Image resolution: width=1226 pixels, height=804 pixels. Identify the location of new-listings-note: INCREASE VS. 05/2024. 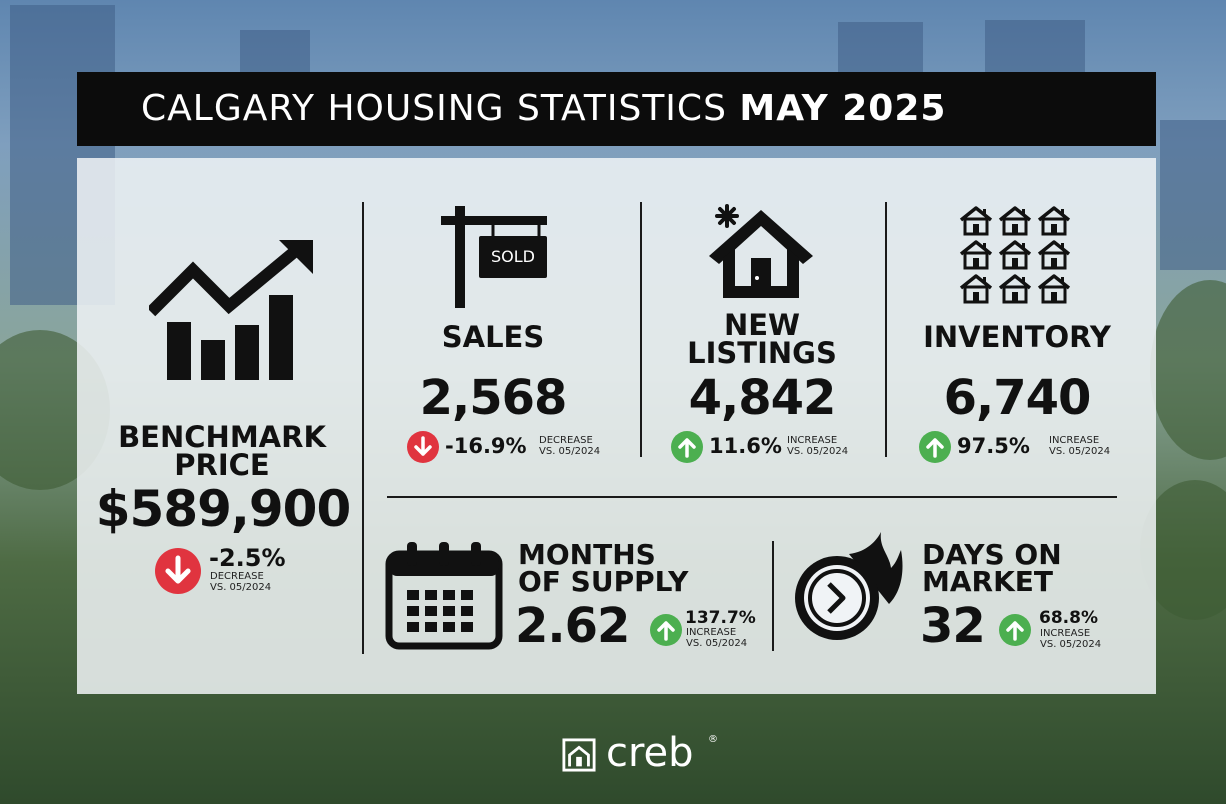
(818, 446).